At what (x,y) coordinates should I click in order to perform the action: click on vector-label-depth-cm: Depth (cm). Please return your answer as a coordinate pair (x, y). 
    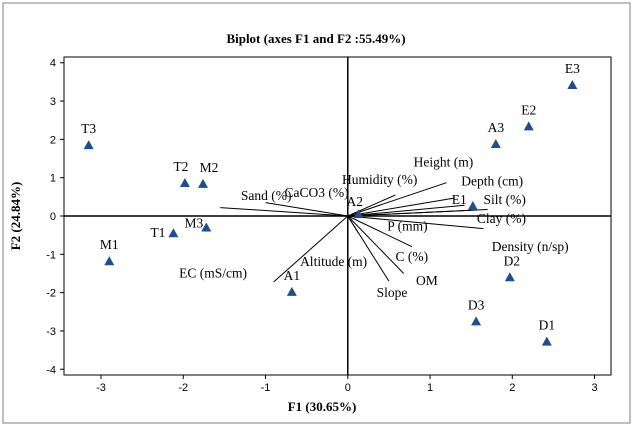
    Looking at the image, I should click on (492, 180).